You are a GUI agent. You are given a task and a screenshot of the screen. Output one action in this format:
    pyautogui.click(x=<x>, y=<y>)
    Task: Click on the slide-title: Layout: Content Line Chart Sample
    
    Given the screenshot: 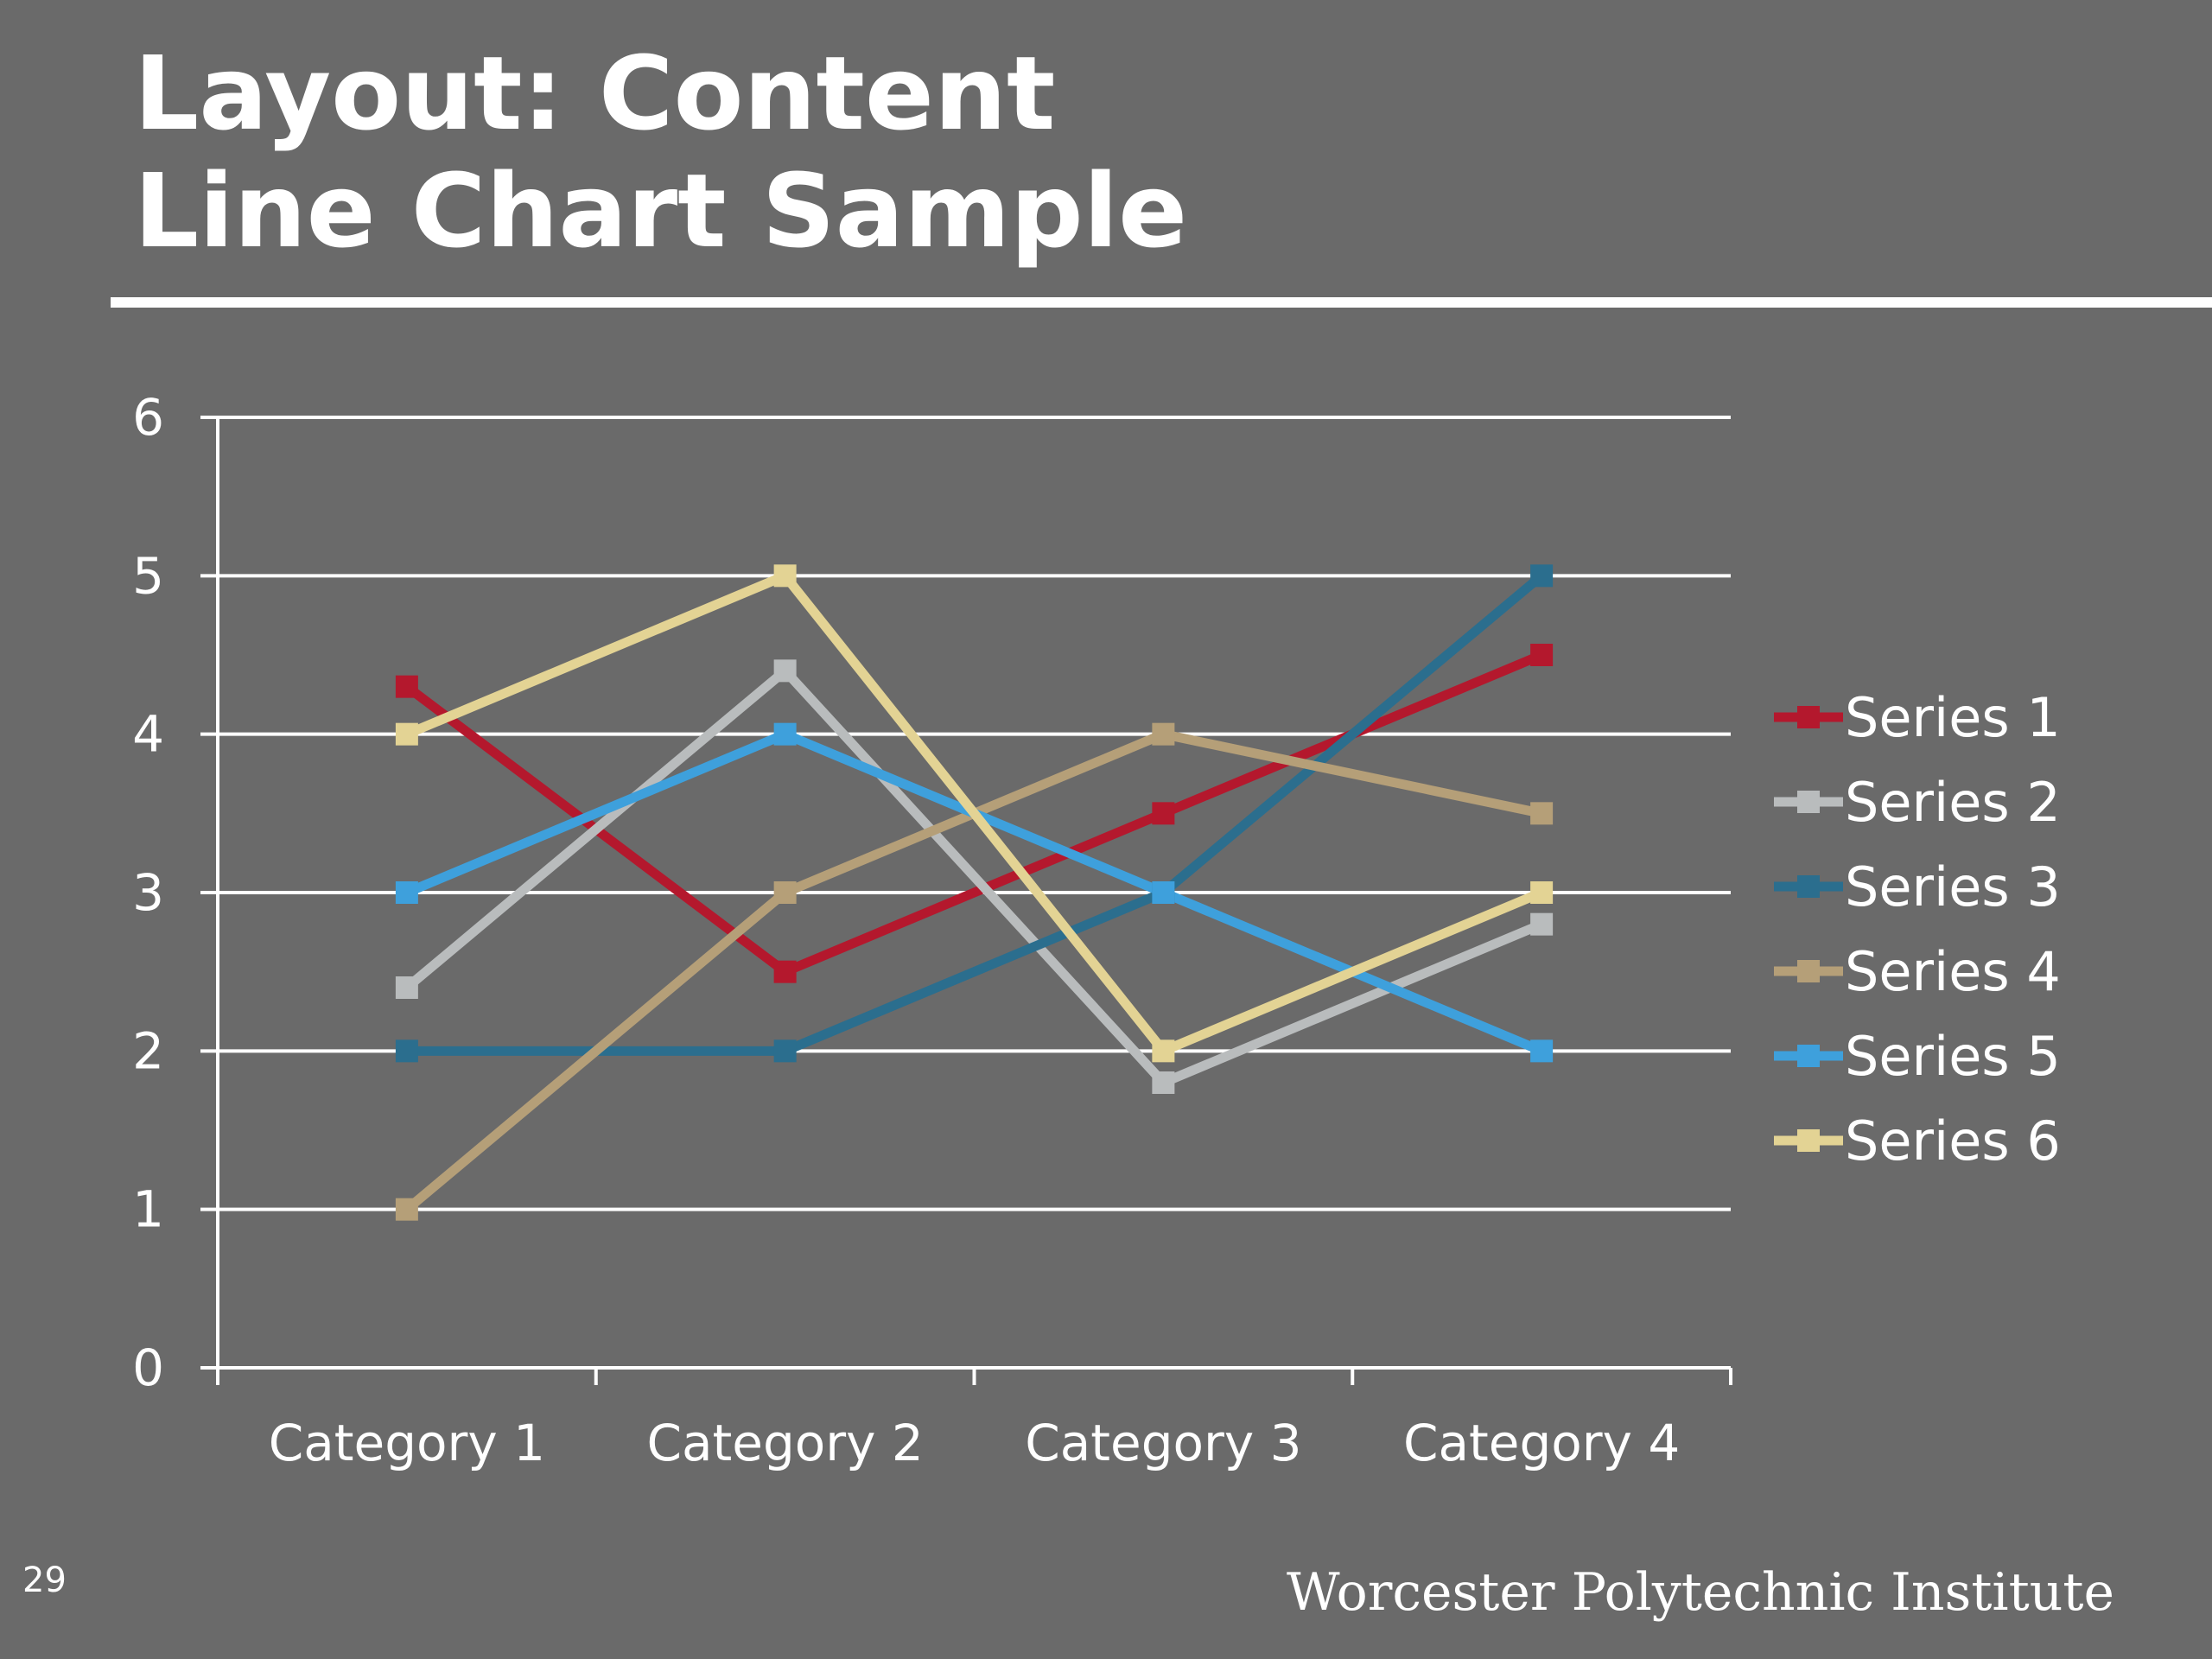 What is the action you would take?
    pyautogui.click(x=660, y=152)
    